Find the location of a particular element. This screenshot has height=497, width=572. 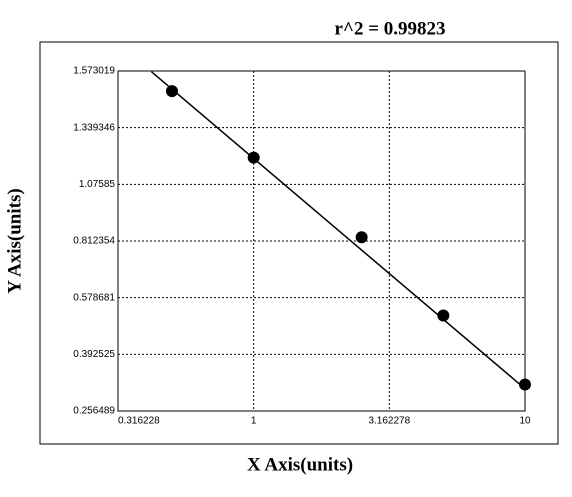

chart-title: r^2 = 0.99823 is located at coordinates (389, 28).